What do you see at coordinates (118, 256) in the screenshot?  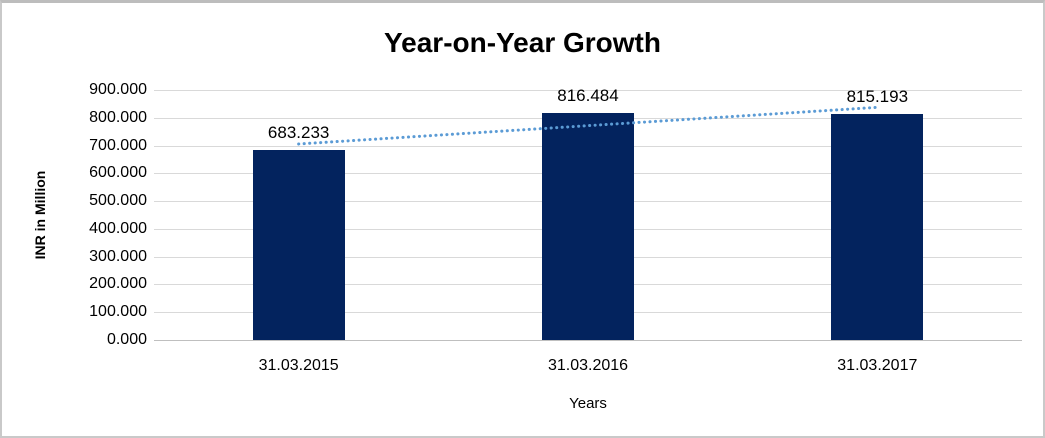 I see `y-axis-tick-label: 300.000` at bounding box center [118, 256].